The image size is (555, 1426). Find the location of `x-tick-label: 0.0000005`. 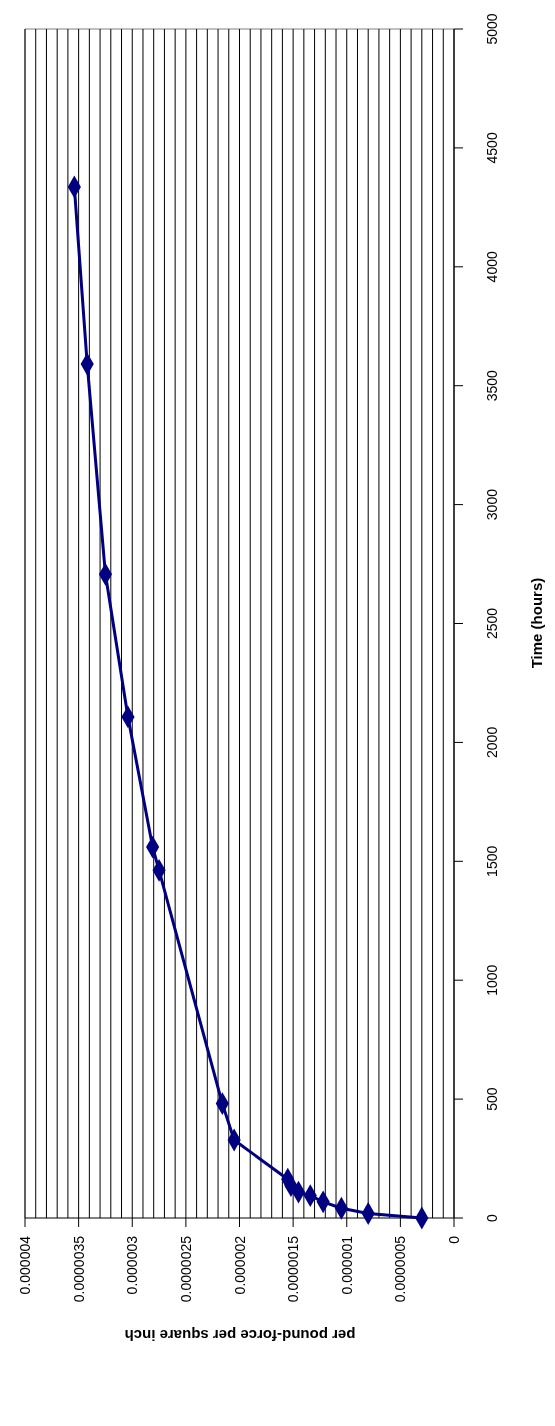

x-tick-label: 0.0000005 is located at coordinates (400, 1269).